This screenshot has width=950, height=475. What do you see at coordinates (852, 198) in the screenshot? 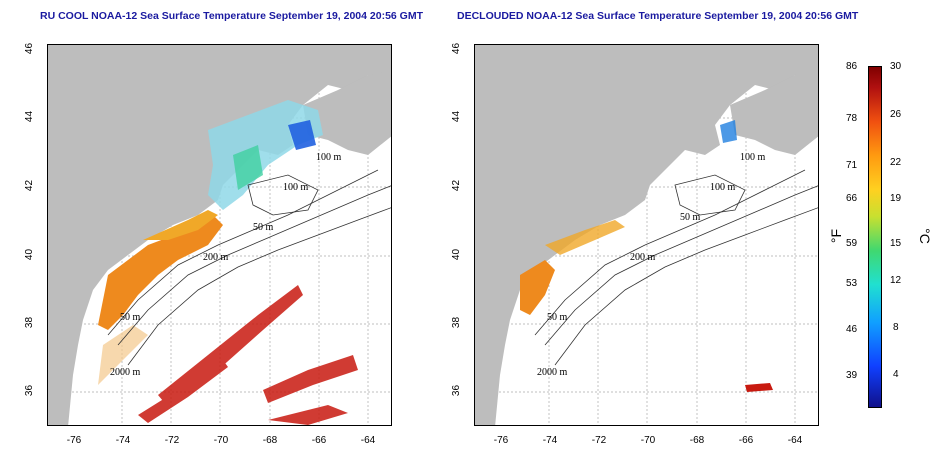
I see `fahrenheit-tick: 66` at bounding box center [852, 198].